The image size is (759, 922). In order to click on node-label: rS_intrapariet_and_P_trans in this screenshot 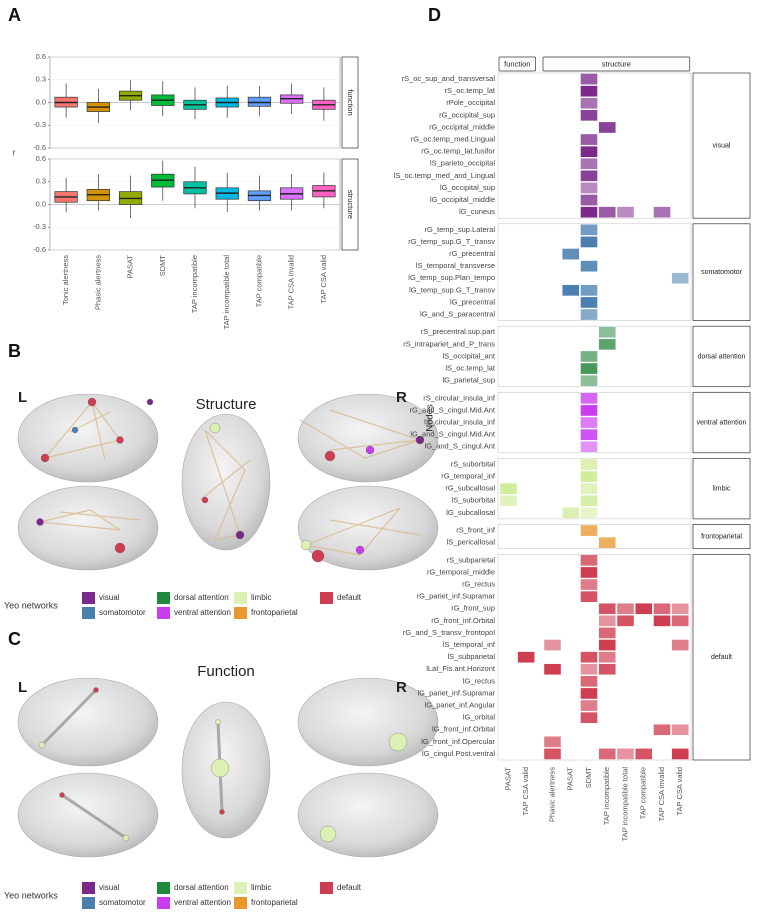, I will do `click(449, 343)`.